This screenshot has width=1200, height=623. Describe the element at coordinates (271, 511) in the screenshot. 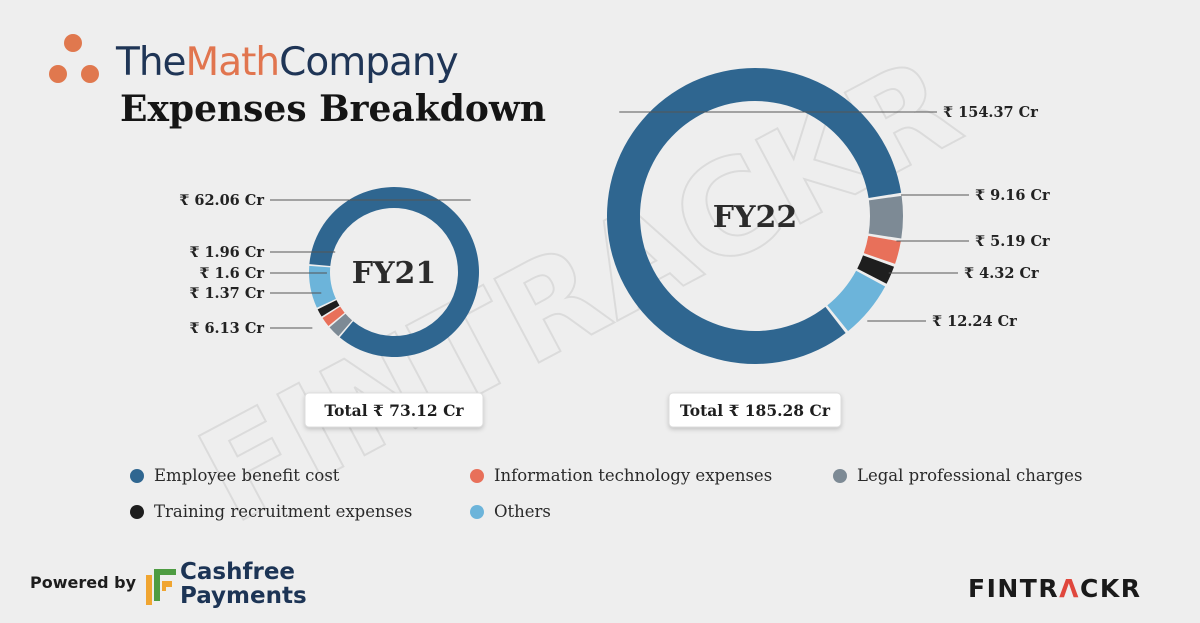

I see `legend-item-training: Training recruitment expenses` at that location.